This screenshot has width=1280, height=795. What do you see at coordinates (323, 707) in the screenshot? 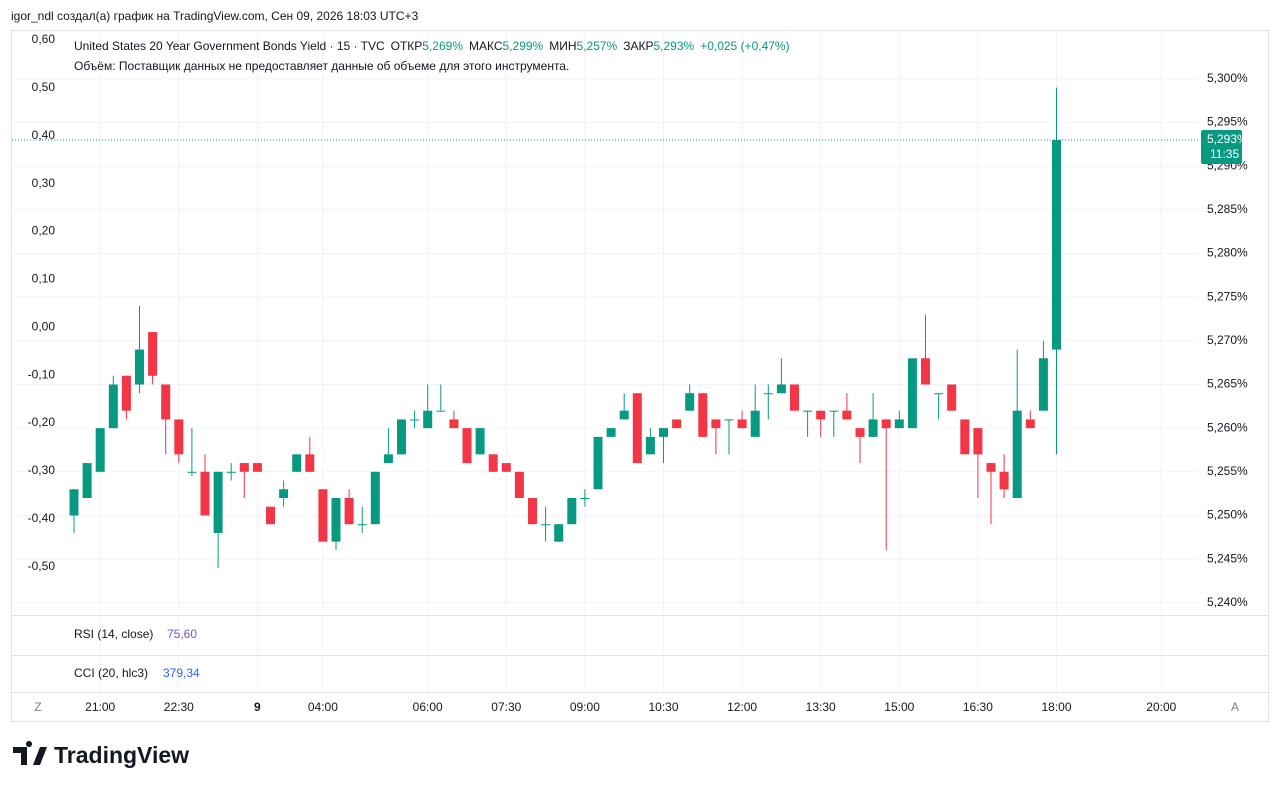
I see `x-tick-label: 04:00` at bounding box center [323, 707].